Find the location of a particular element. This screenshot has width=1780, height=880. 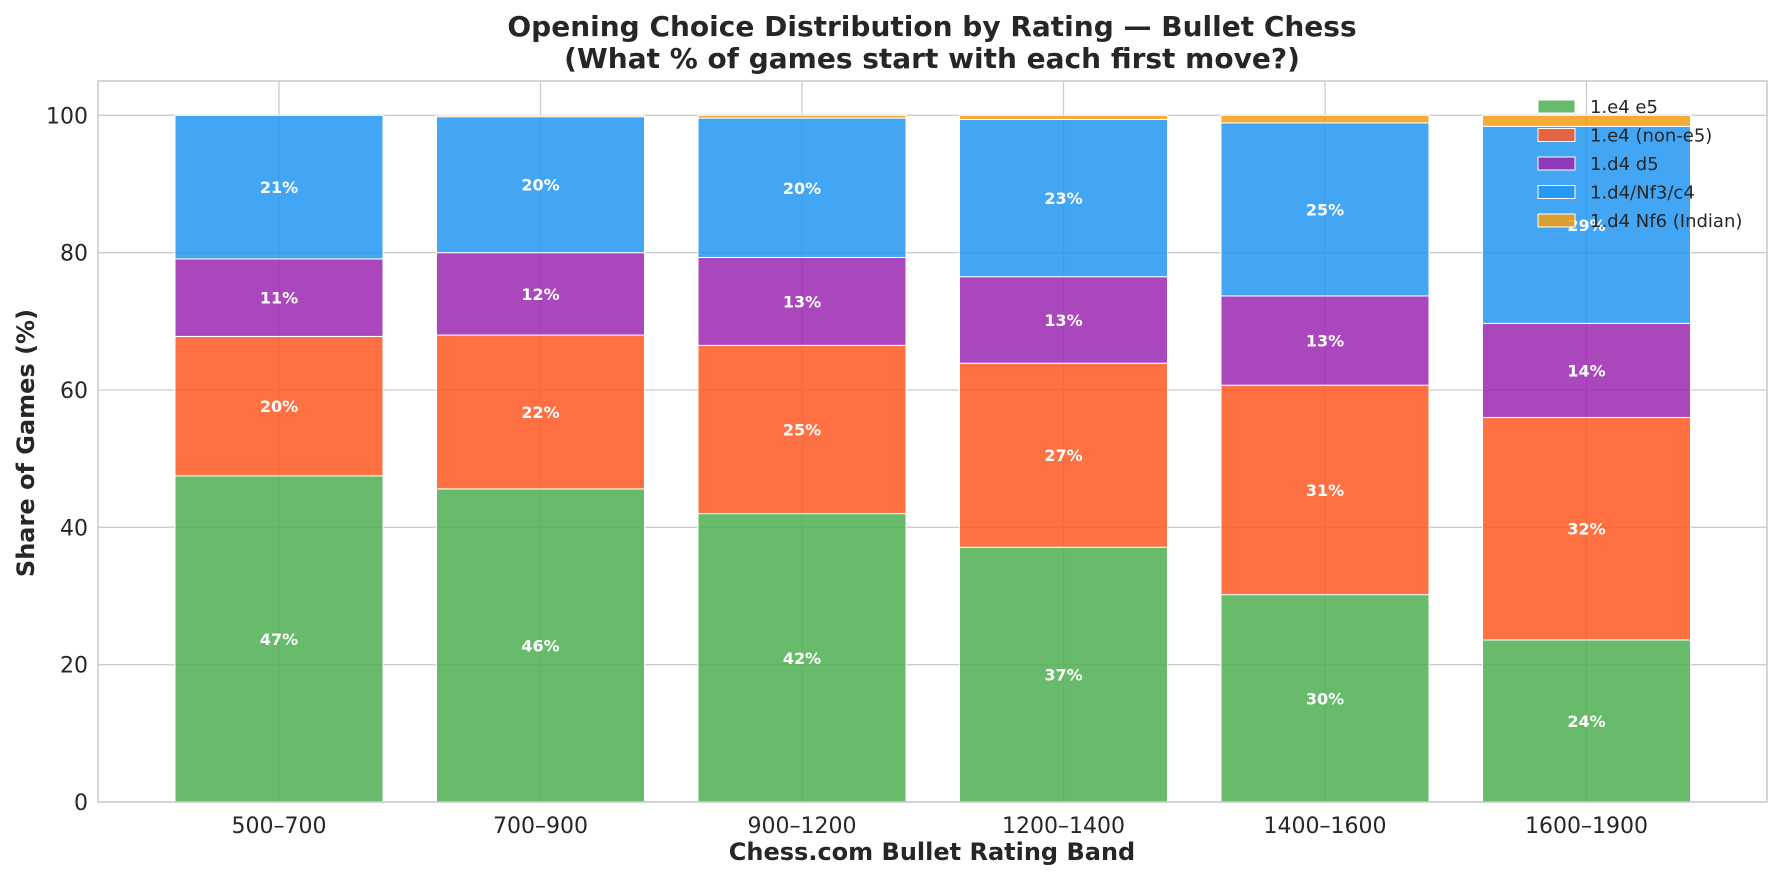

bar-value-label: 21% is located at coordinates (279, 187).